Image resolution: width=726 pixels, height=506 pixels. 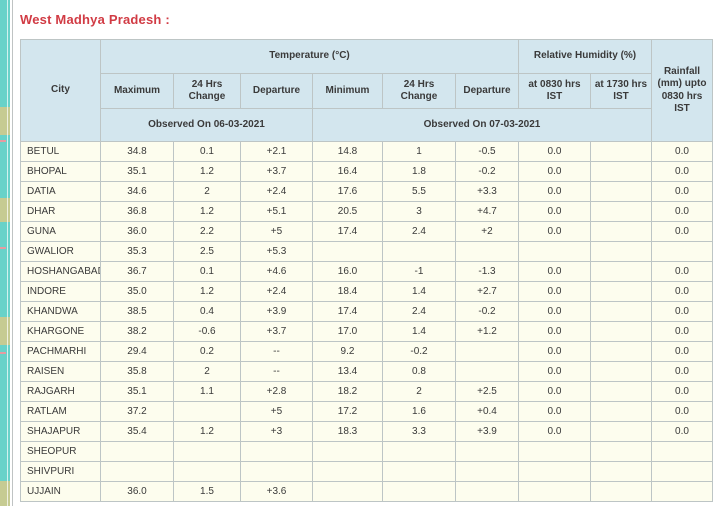 I want to click on value-cell: 35.1, so click(x=137, y=391).